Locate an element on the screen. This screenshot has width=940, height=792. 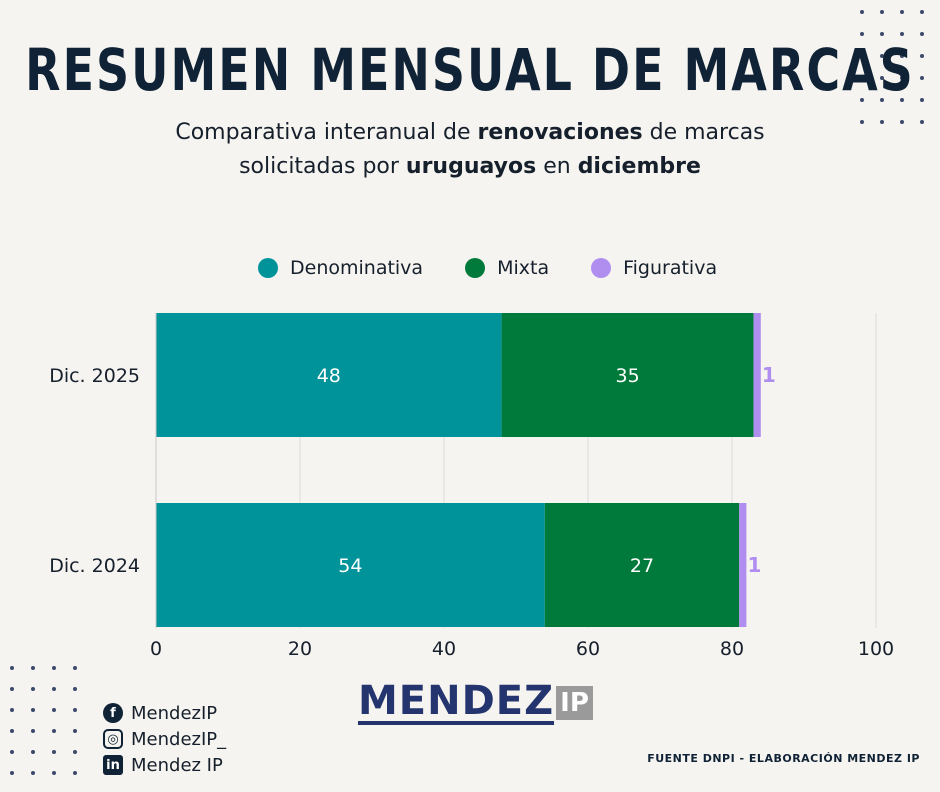
logo-main-text: MENDEZ is located at coordinates (456, 701).